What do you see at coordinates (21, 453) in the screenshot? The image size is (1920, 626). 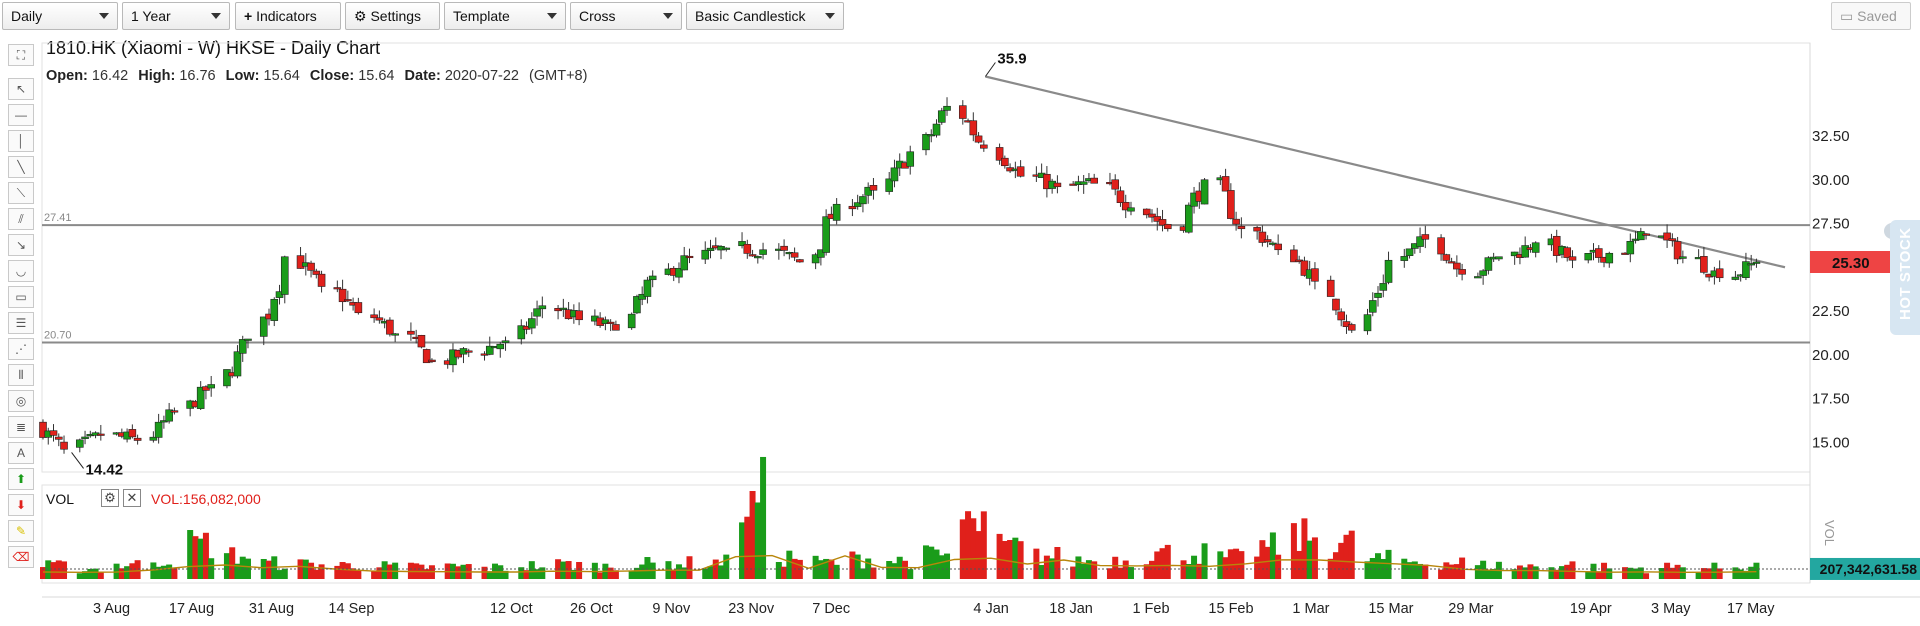 I see `text-tool-icon: A` at bounding box center [21, 453].